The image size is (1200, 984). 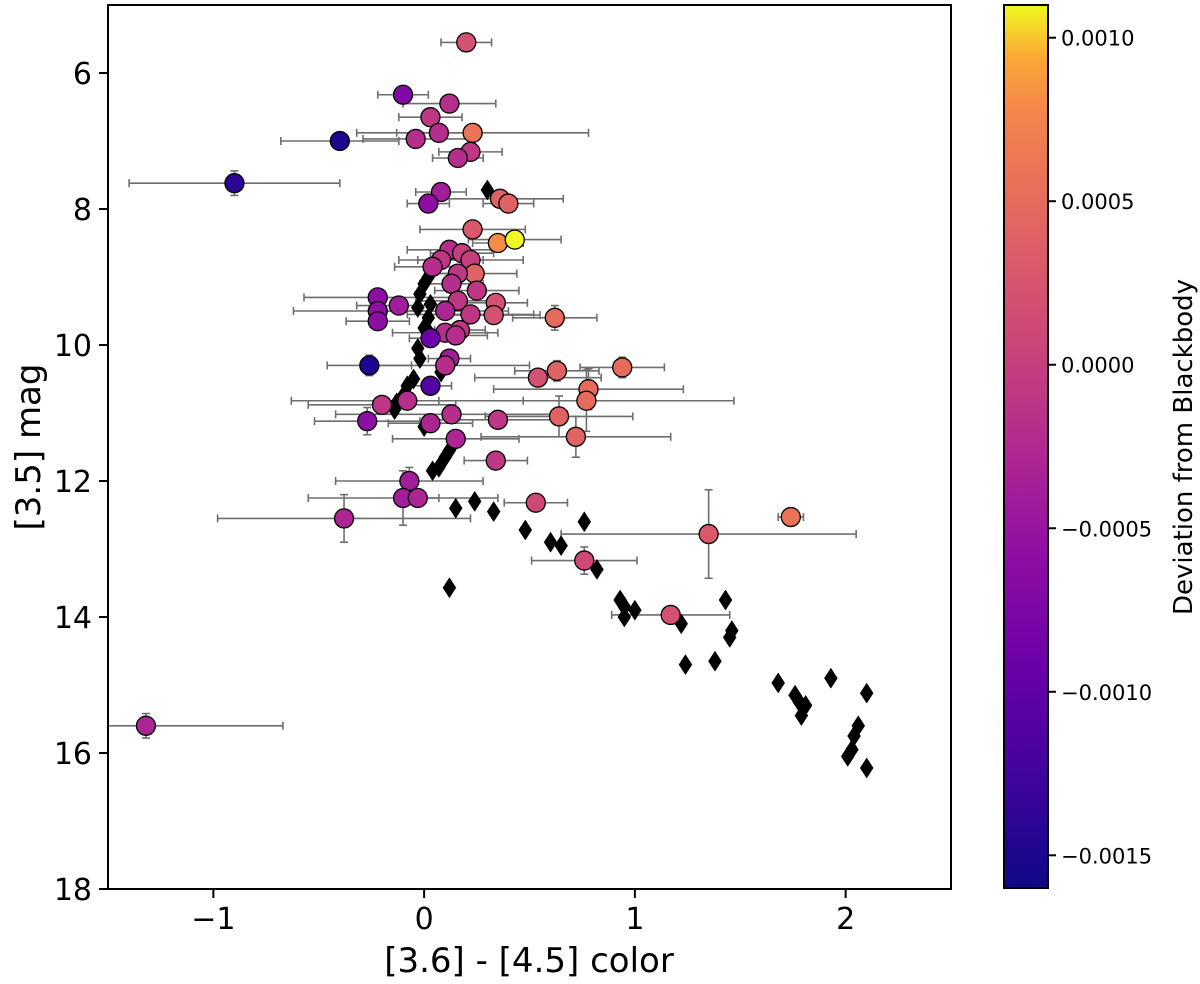 What do you see at coordinates (73, 754) in the screenshot?
I see `y-tick-label: 16` at bounding box center [73, 754].